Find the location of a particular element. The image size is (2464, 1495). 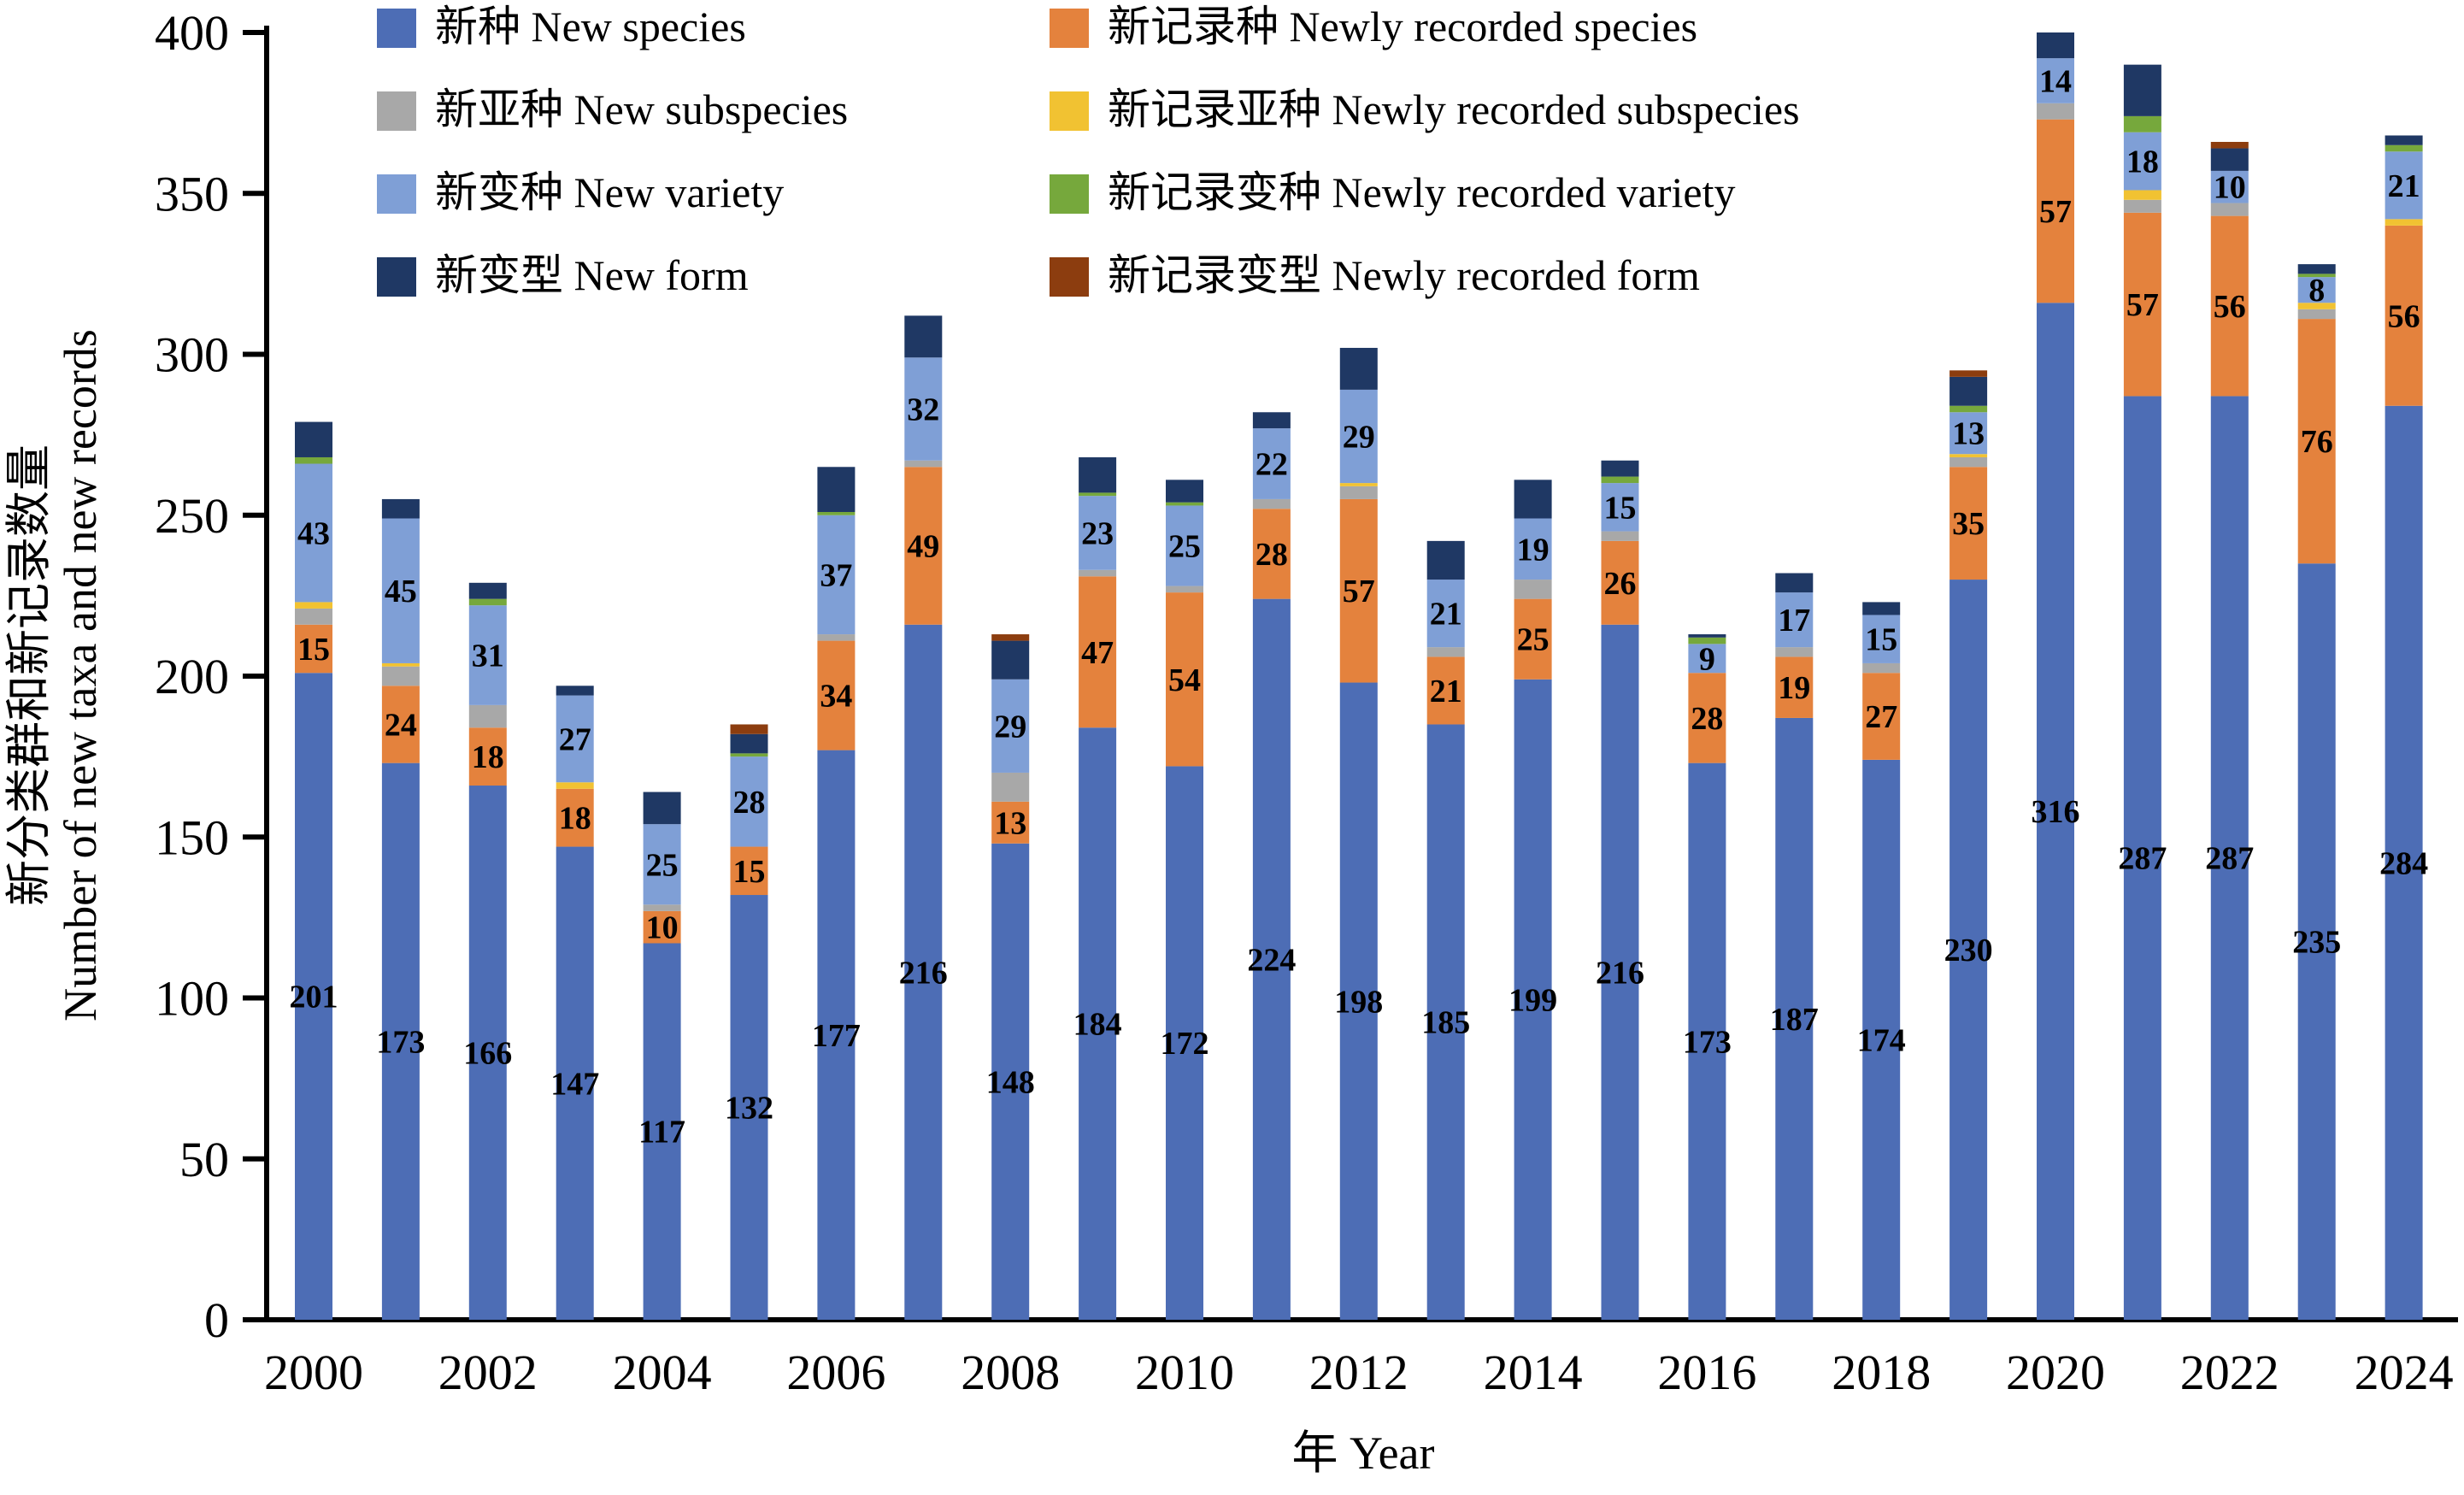

bar-segment-2020-new_species is located at coordinates (2055, 811).